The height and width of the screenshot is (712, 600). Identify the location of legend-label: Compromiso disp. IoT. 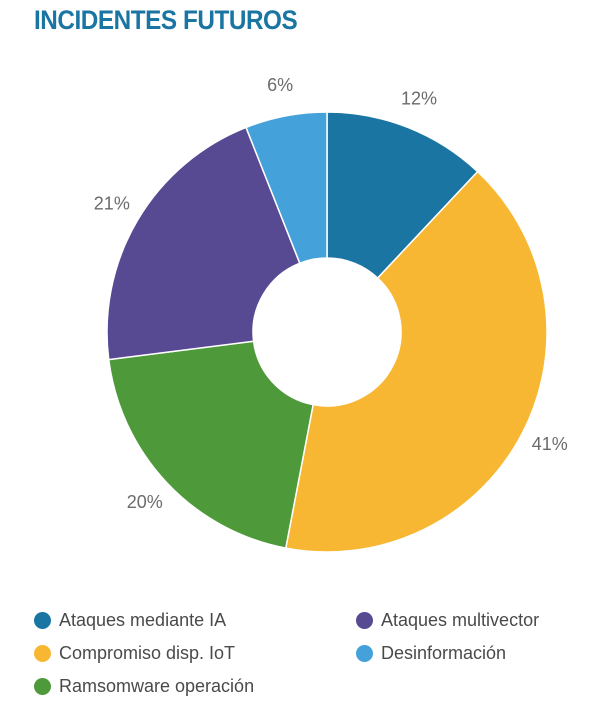
(147, 653).